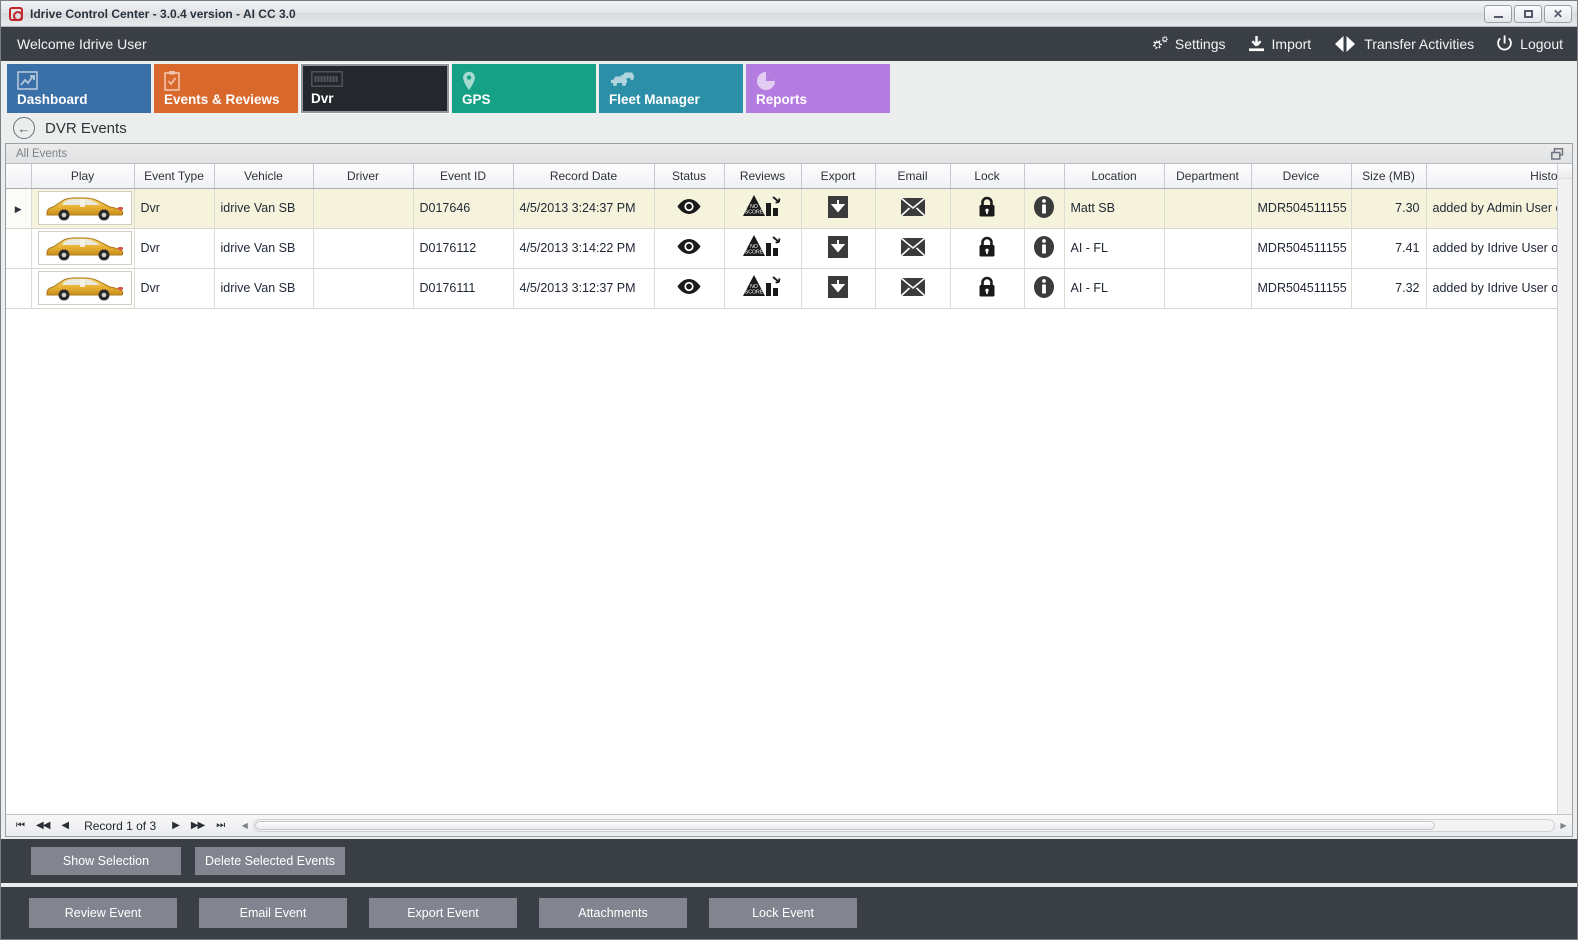  I want to click on col-header-lock: Lock, so click(987, 176).